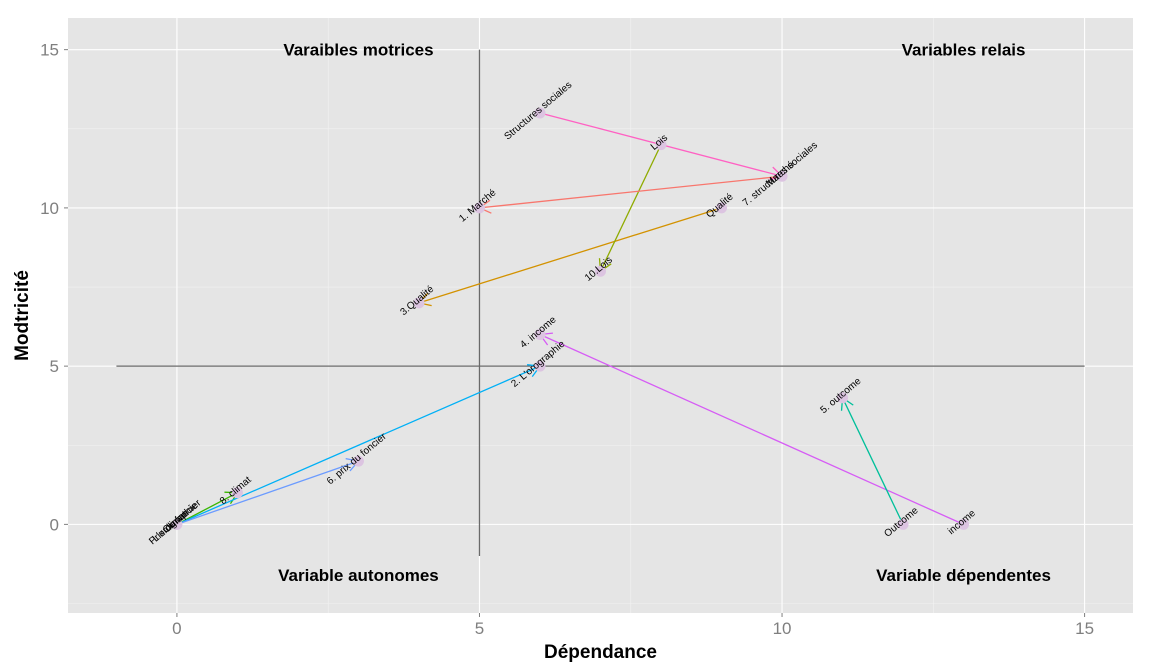 This screenshot has width=1152, height=672. I want to click on arrow-line-qualite, so click(570, 255).